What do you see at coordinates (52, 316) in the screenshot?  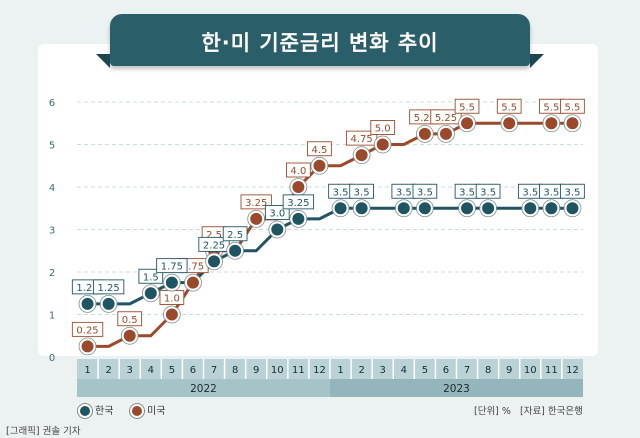 I see `y-tick-label: 1` at bounding box center [52, 316].